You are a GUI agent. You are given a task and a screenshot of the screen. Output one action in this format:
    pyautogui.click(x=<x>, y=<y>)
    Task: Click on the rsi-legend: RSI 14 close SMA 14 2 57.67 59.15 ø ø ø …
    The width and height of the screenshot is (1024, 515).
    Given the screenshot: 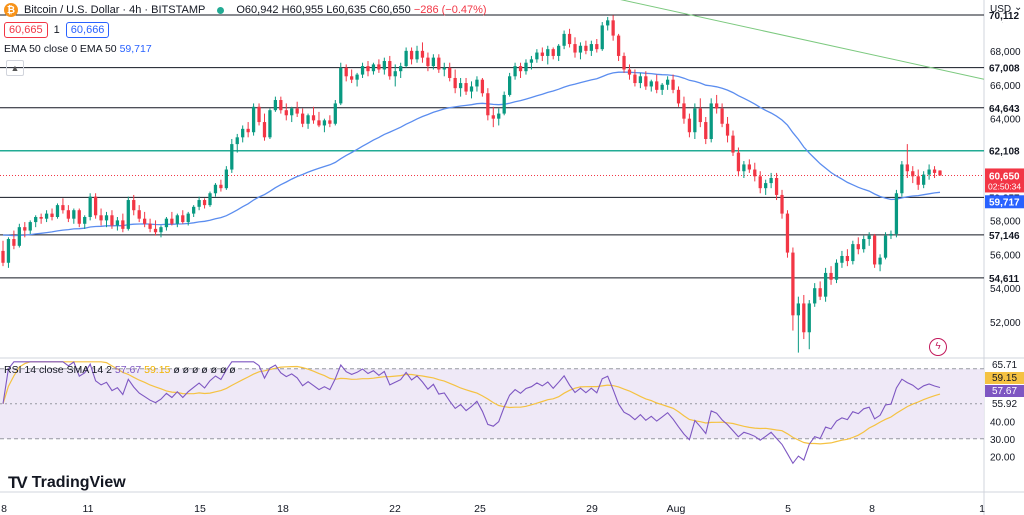 What is the action you would take?
    pyautogui.click(x=120, y=370)
    